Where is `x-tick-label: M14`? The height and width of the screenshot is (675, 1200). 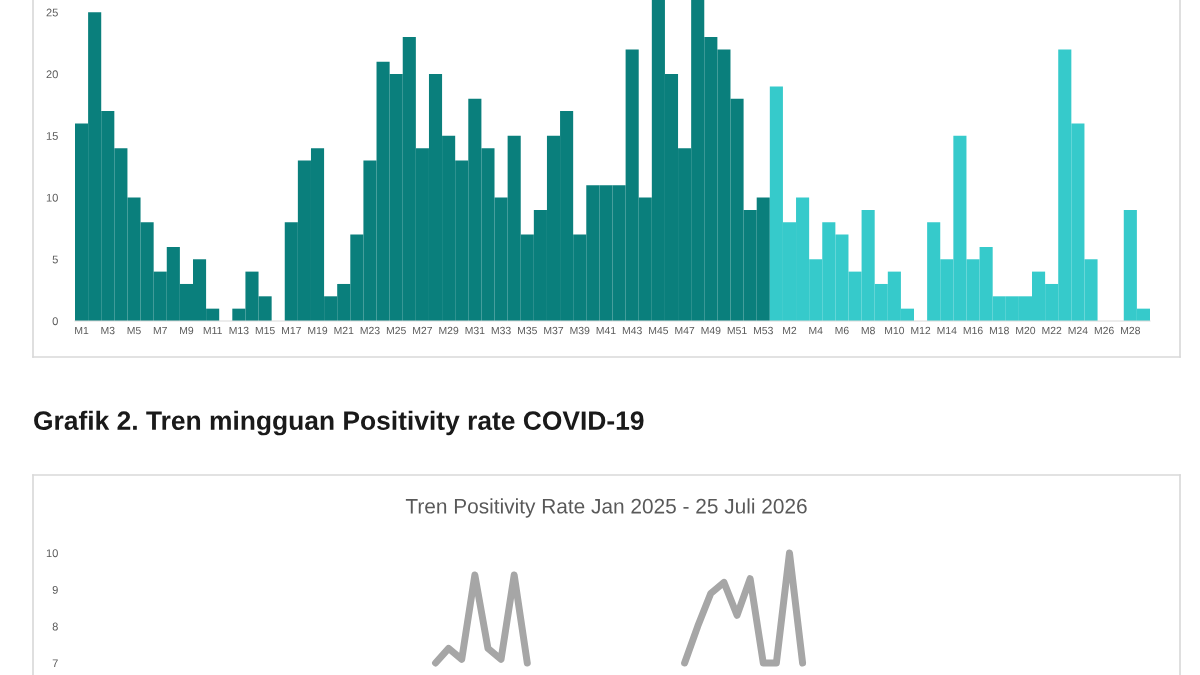 x-tick-label: M14 is located at coordinates (947, 330).